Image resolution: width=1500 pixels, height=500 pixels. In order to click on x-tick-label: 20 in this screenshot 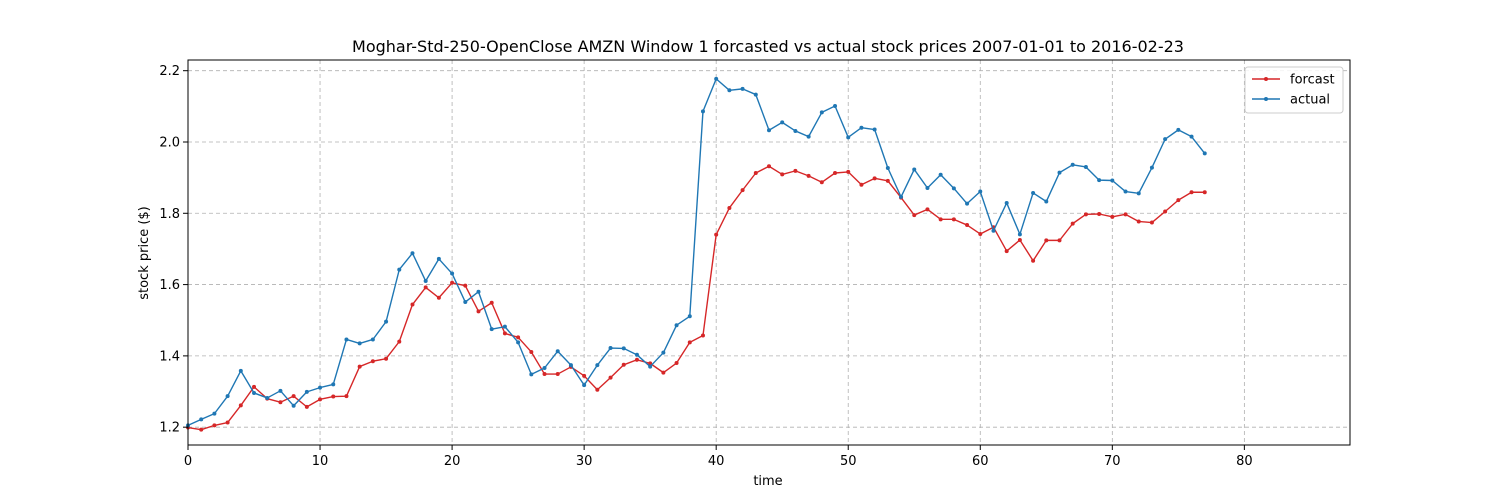, I will do `click(452, 461)`.